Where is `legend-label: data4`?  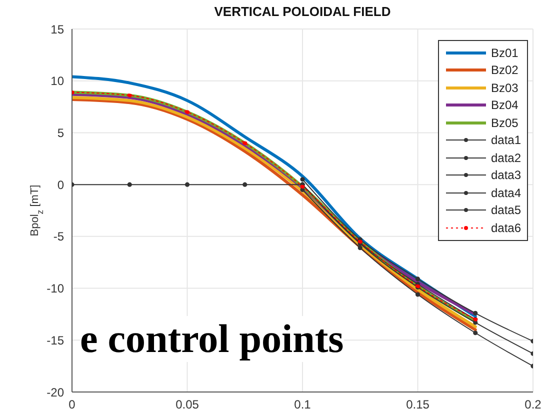 legend-label: data4 is located at coordinates (505, 193).